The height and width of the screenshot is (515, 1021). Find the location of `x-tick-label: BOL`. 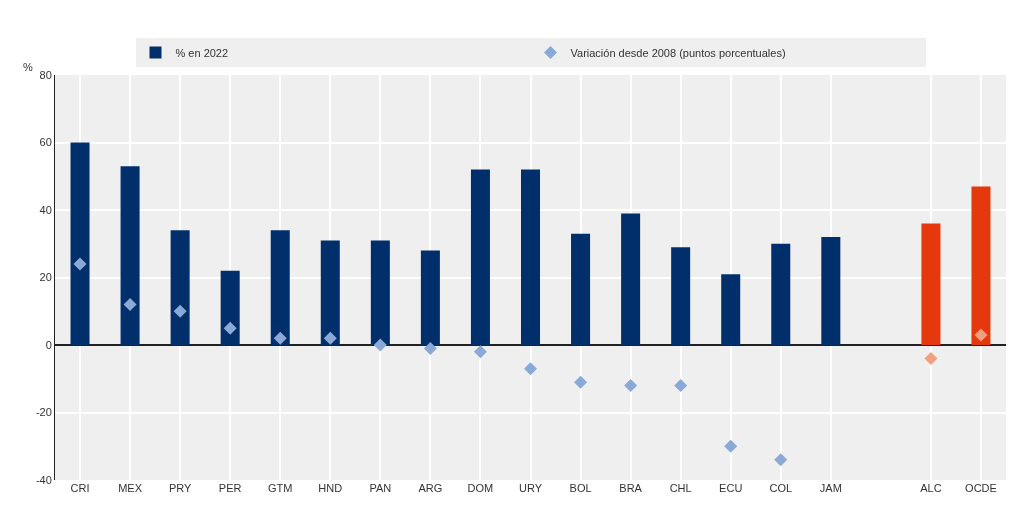

x-tick-label: BOL is located at coordinates (580, 488).